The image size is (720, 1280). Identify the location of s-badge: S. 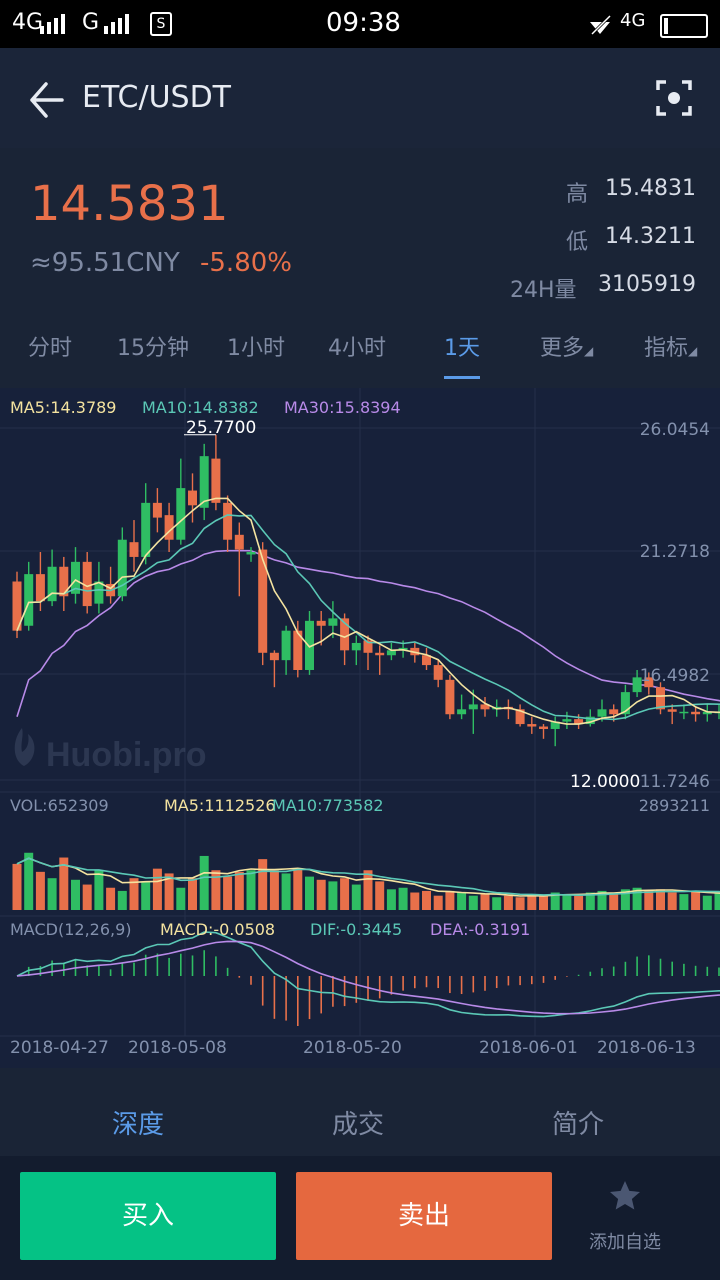
(161, 24).